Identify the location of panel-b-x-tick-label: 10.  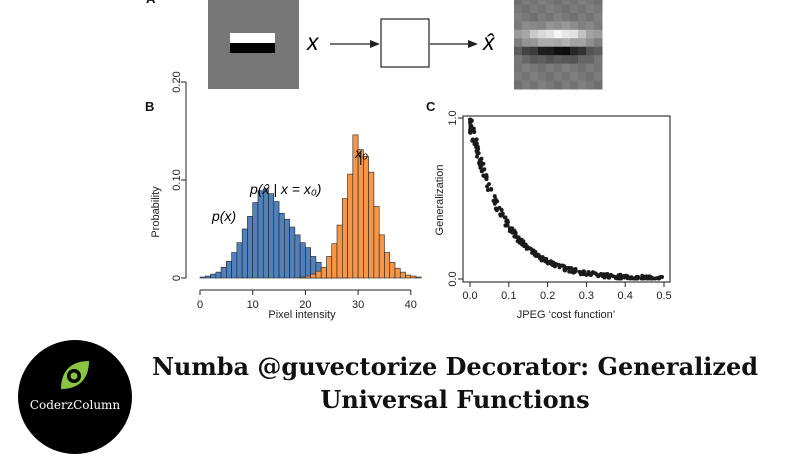
(253, 305).